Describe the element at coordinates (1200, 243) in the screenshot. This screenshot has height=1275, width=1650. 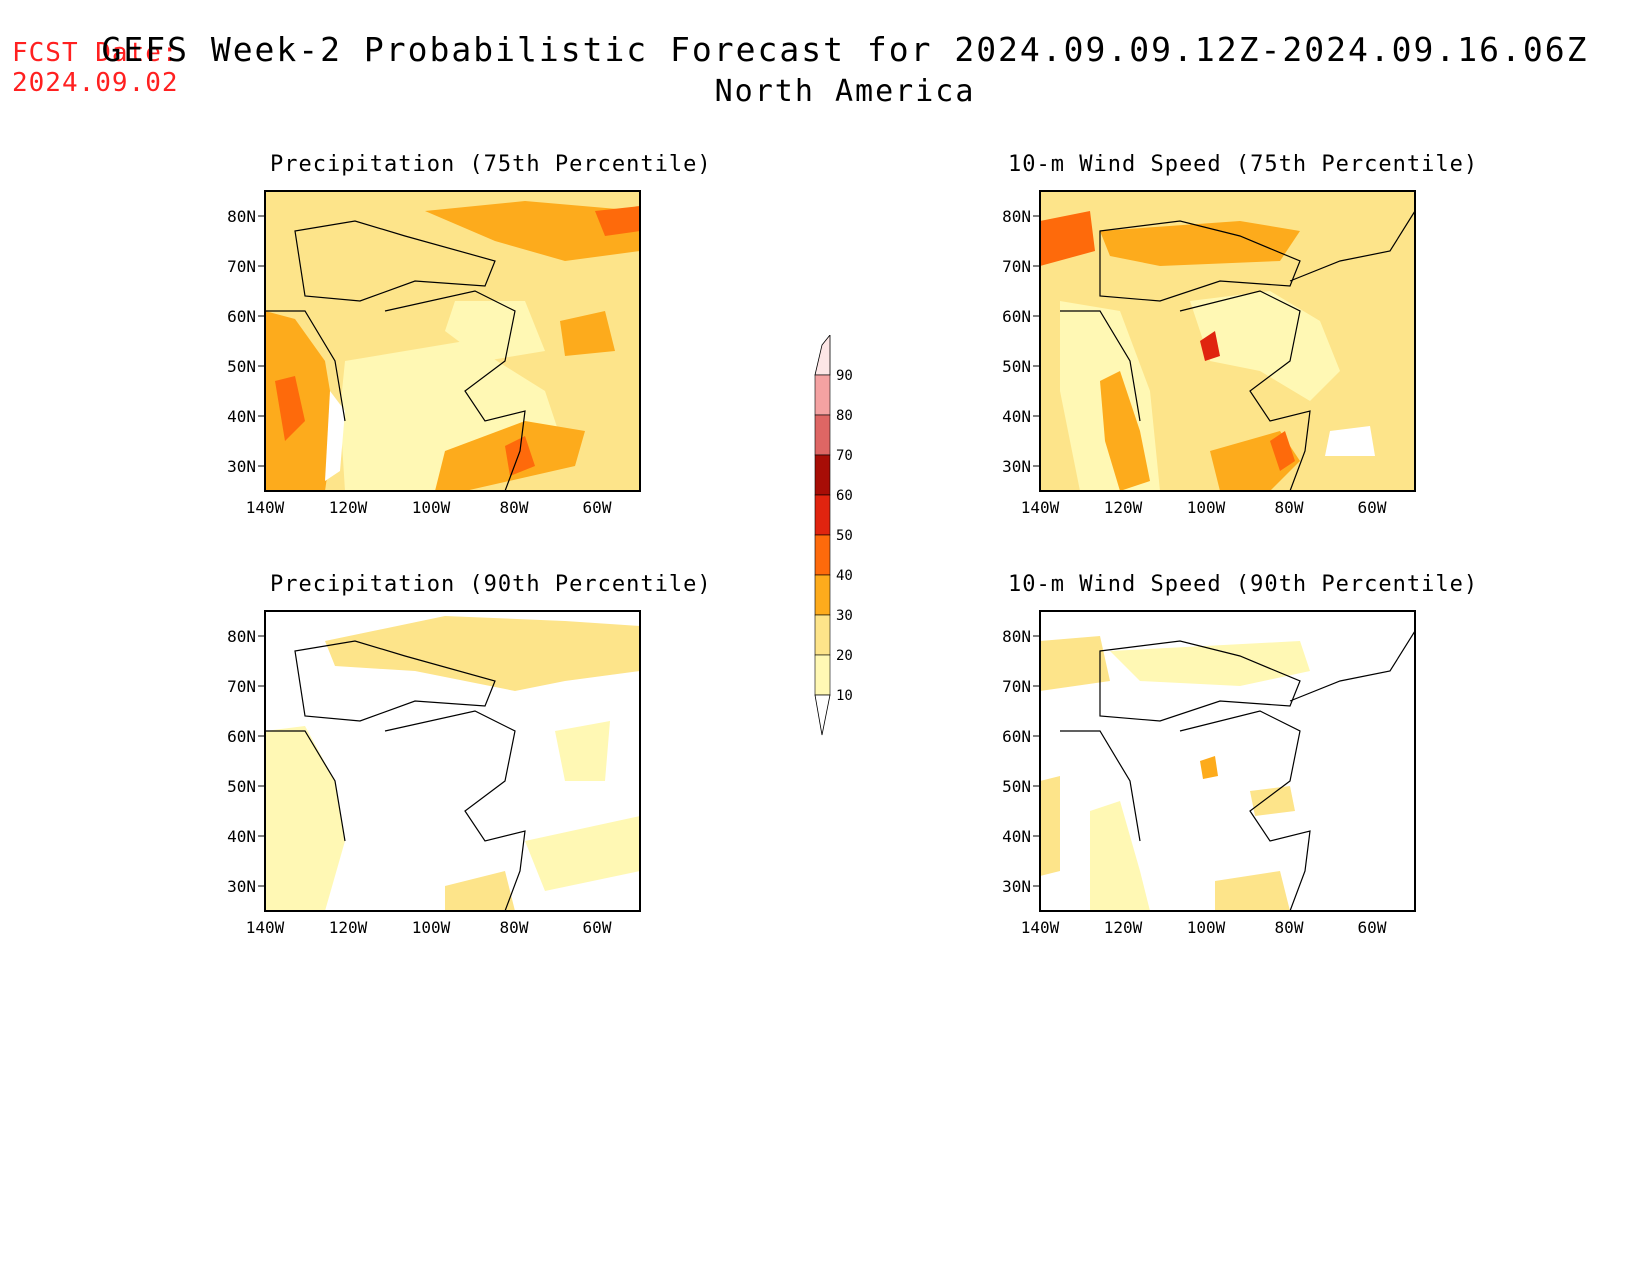
I see `shade-arctic-islands` at that location.